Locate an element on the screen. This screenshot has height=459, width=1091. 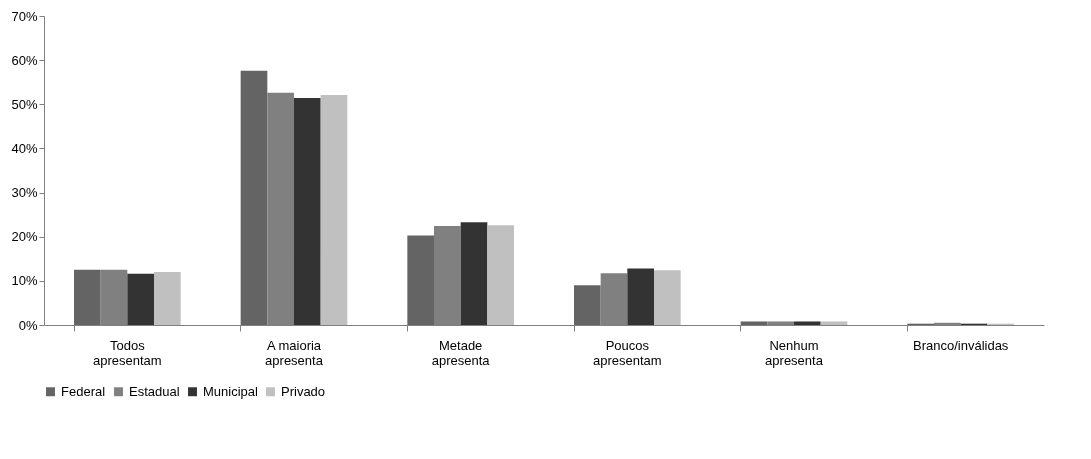
x-tick-label: A maioria apresenta is located at coordinates (294, 352).